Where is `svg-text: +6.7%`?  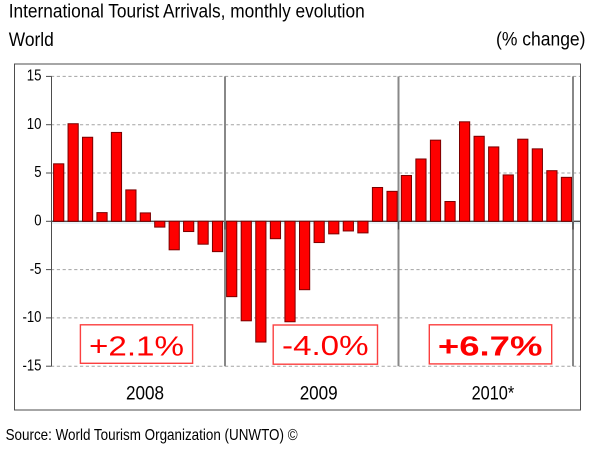 svg-text: +6.7% is located at coordinates (490, 345).